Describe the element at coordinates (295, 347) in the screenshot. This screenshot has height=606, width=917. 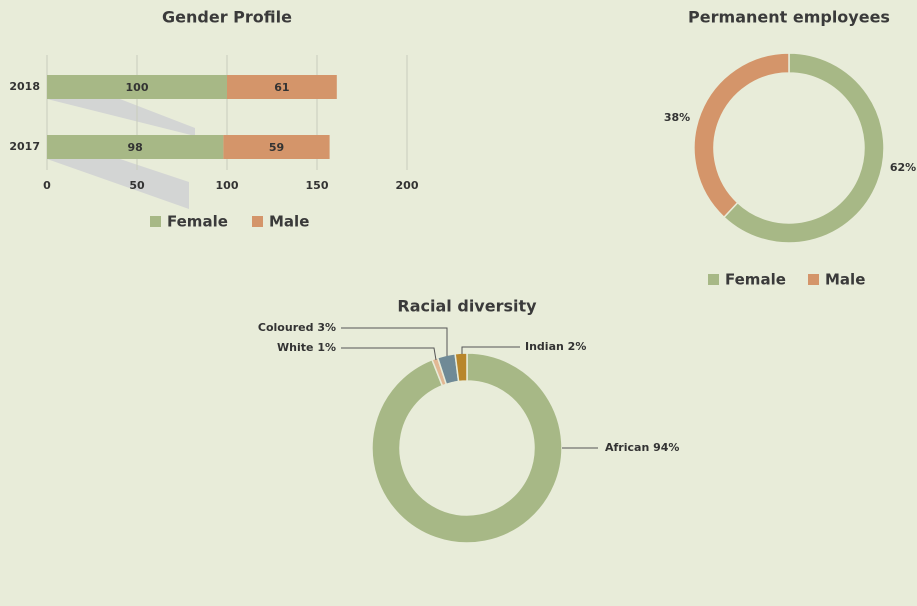
I see `category-label: White` at that location.